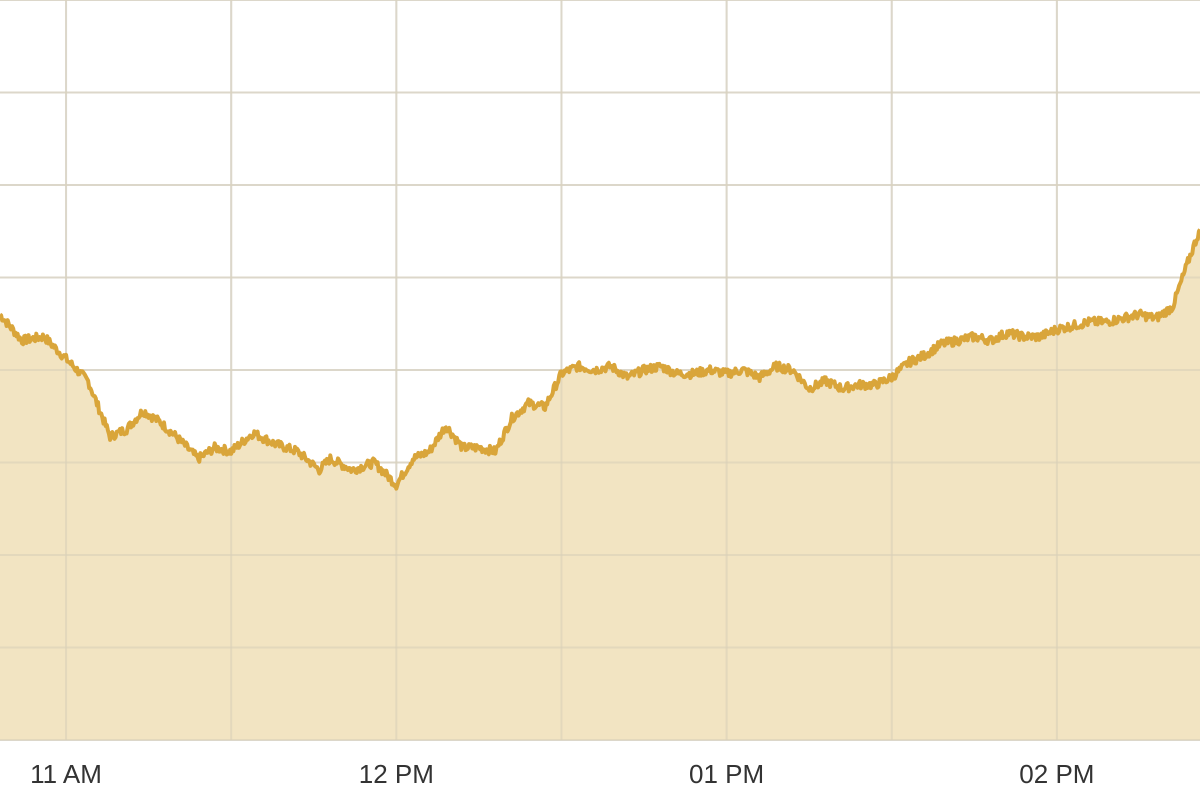  What do you see at coordinates (396, 774) in the screenshot?
I see `x-tick-label: 12 PM` at bounding box center [396, 774].